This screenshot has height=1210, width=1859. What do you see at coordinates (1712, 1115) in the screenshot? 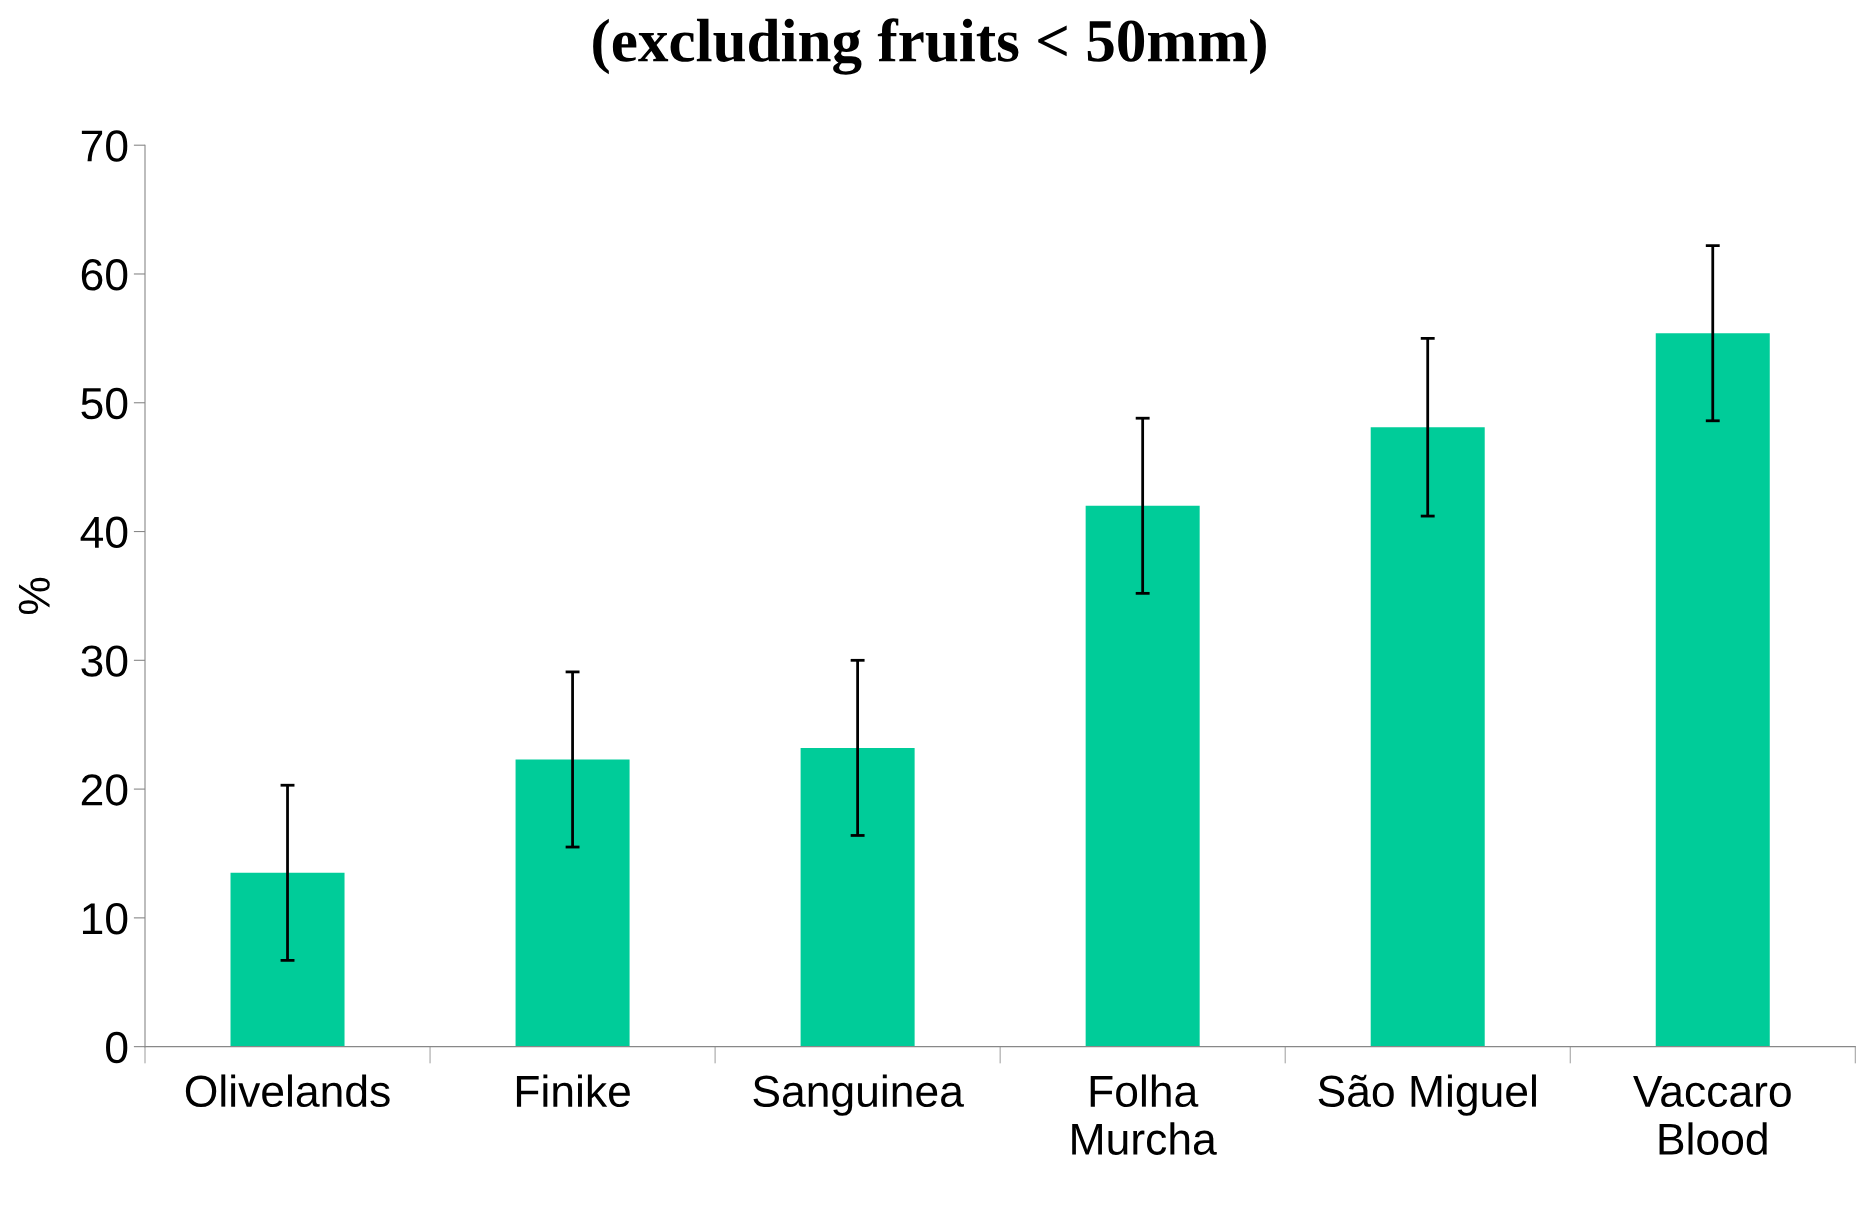
I see `x-tick-label: Vaccaro Blood` at bounding box center [1712, 1115].